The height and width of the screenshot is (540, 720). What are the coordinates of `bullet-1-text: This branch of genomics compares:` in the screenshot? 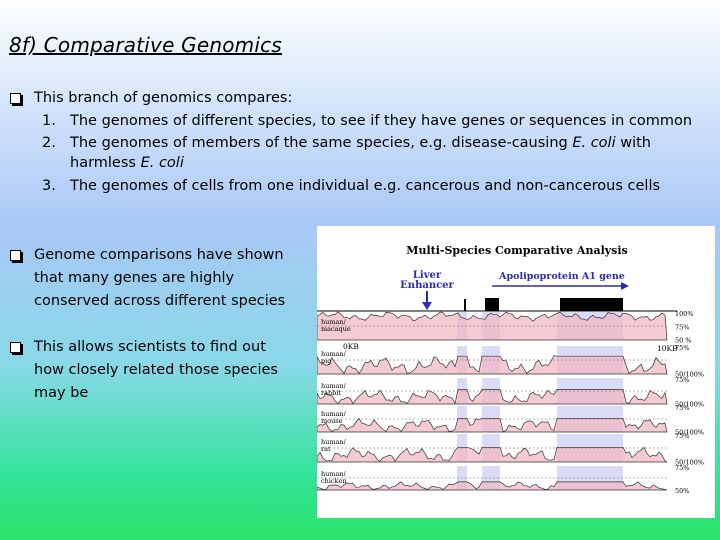 It's located at (163, 98).